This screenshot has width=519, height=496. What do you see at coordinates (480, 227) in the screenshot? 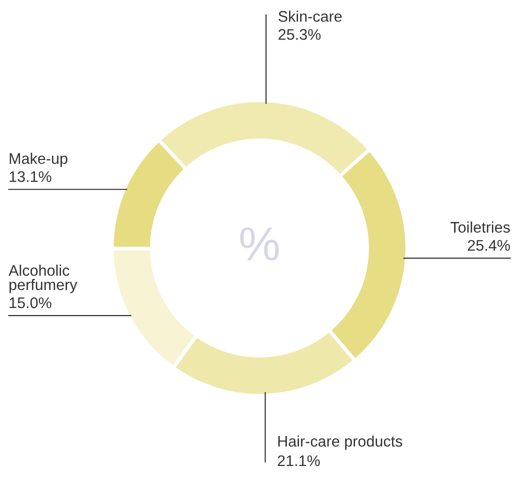
I see `slice-label: Toiletries` at bounding box center [480, 227].